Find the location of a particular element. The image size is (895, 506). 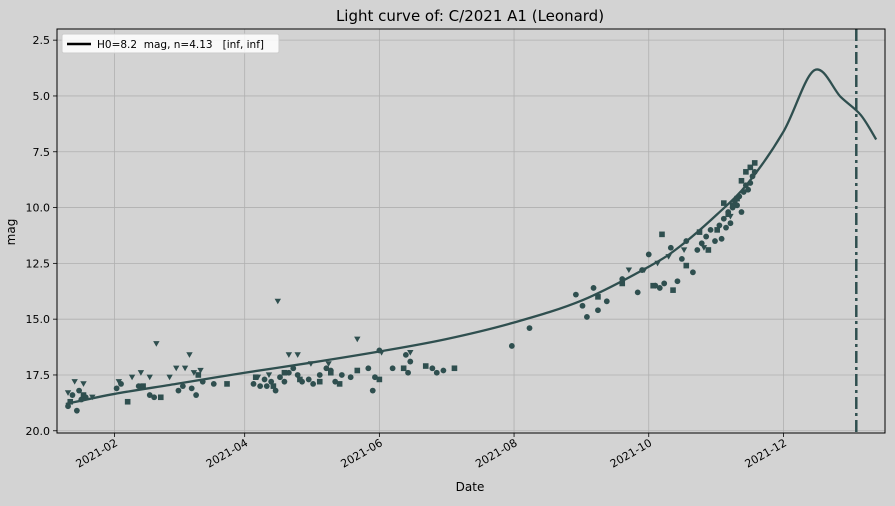

x-tick-label: 2021-02 is located at coordinates (97, 453).